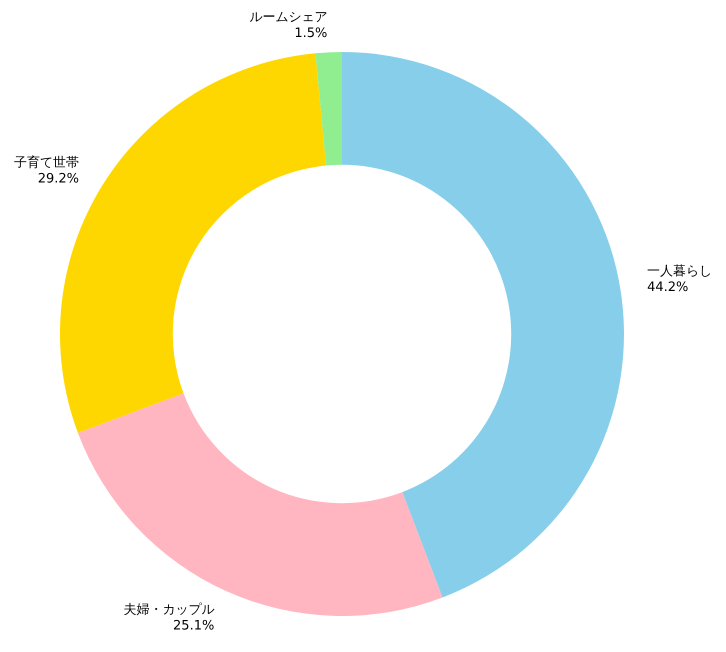  I want to click on data-label: 1.5%, so click(311, 34).